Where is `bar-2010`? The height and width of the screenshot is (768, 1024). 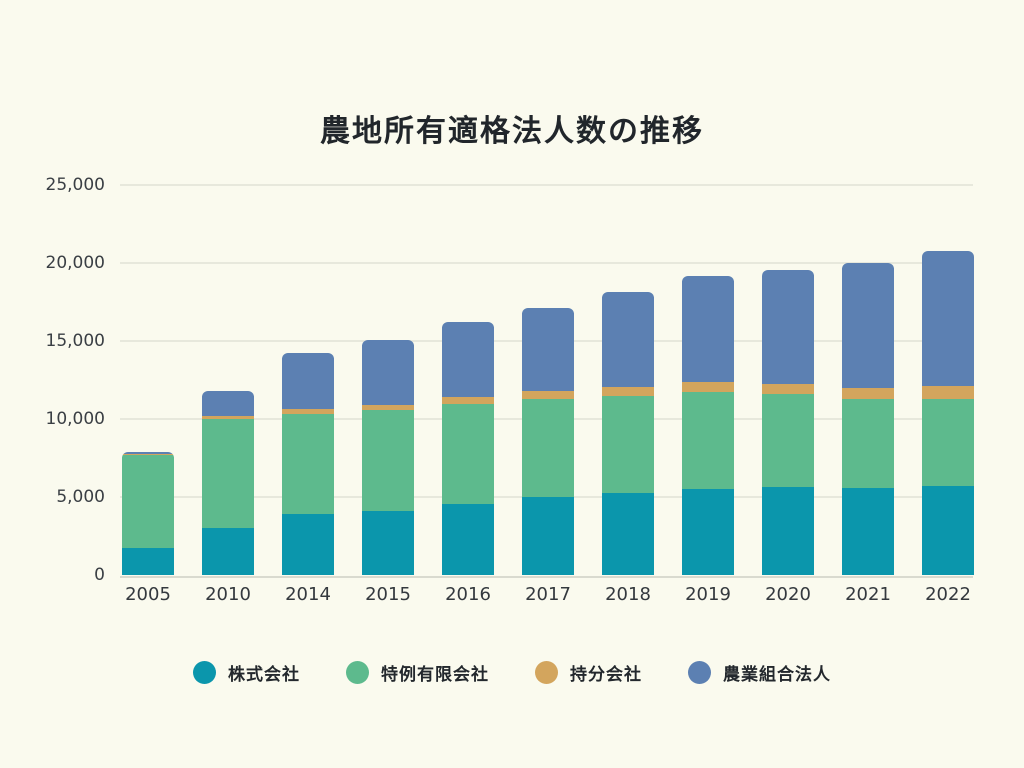
bar-2010 is located at coordinates (228, 482).